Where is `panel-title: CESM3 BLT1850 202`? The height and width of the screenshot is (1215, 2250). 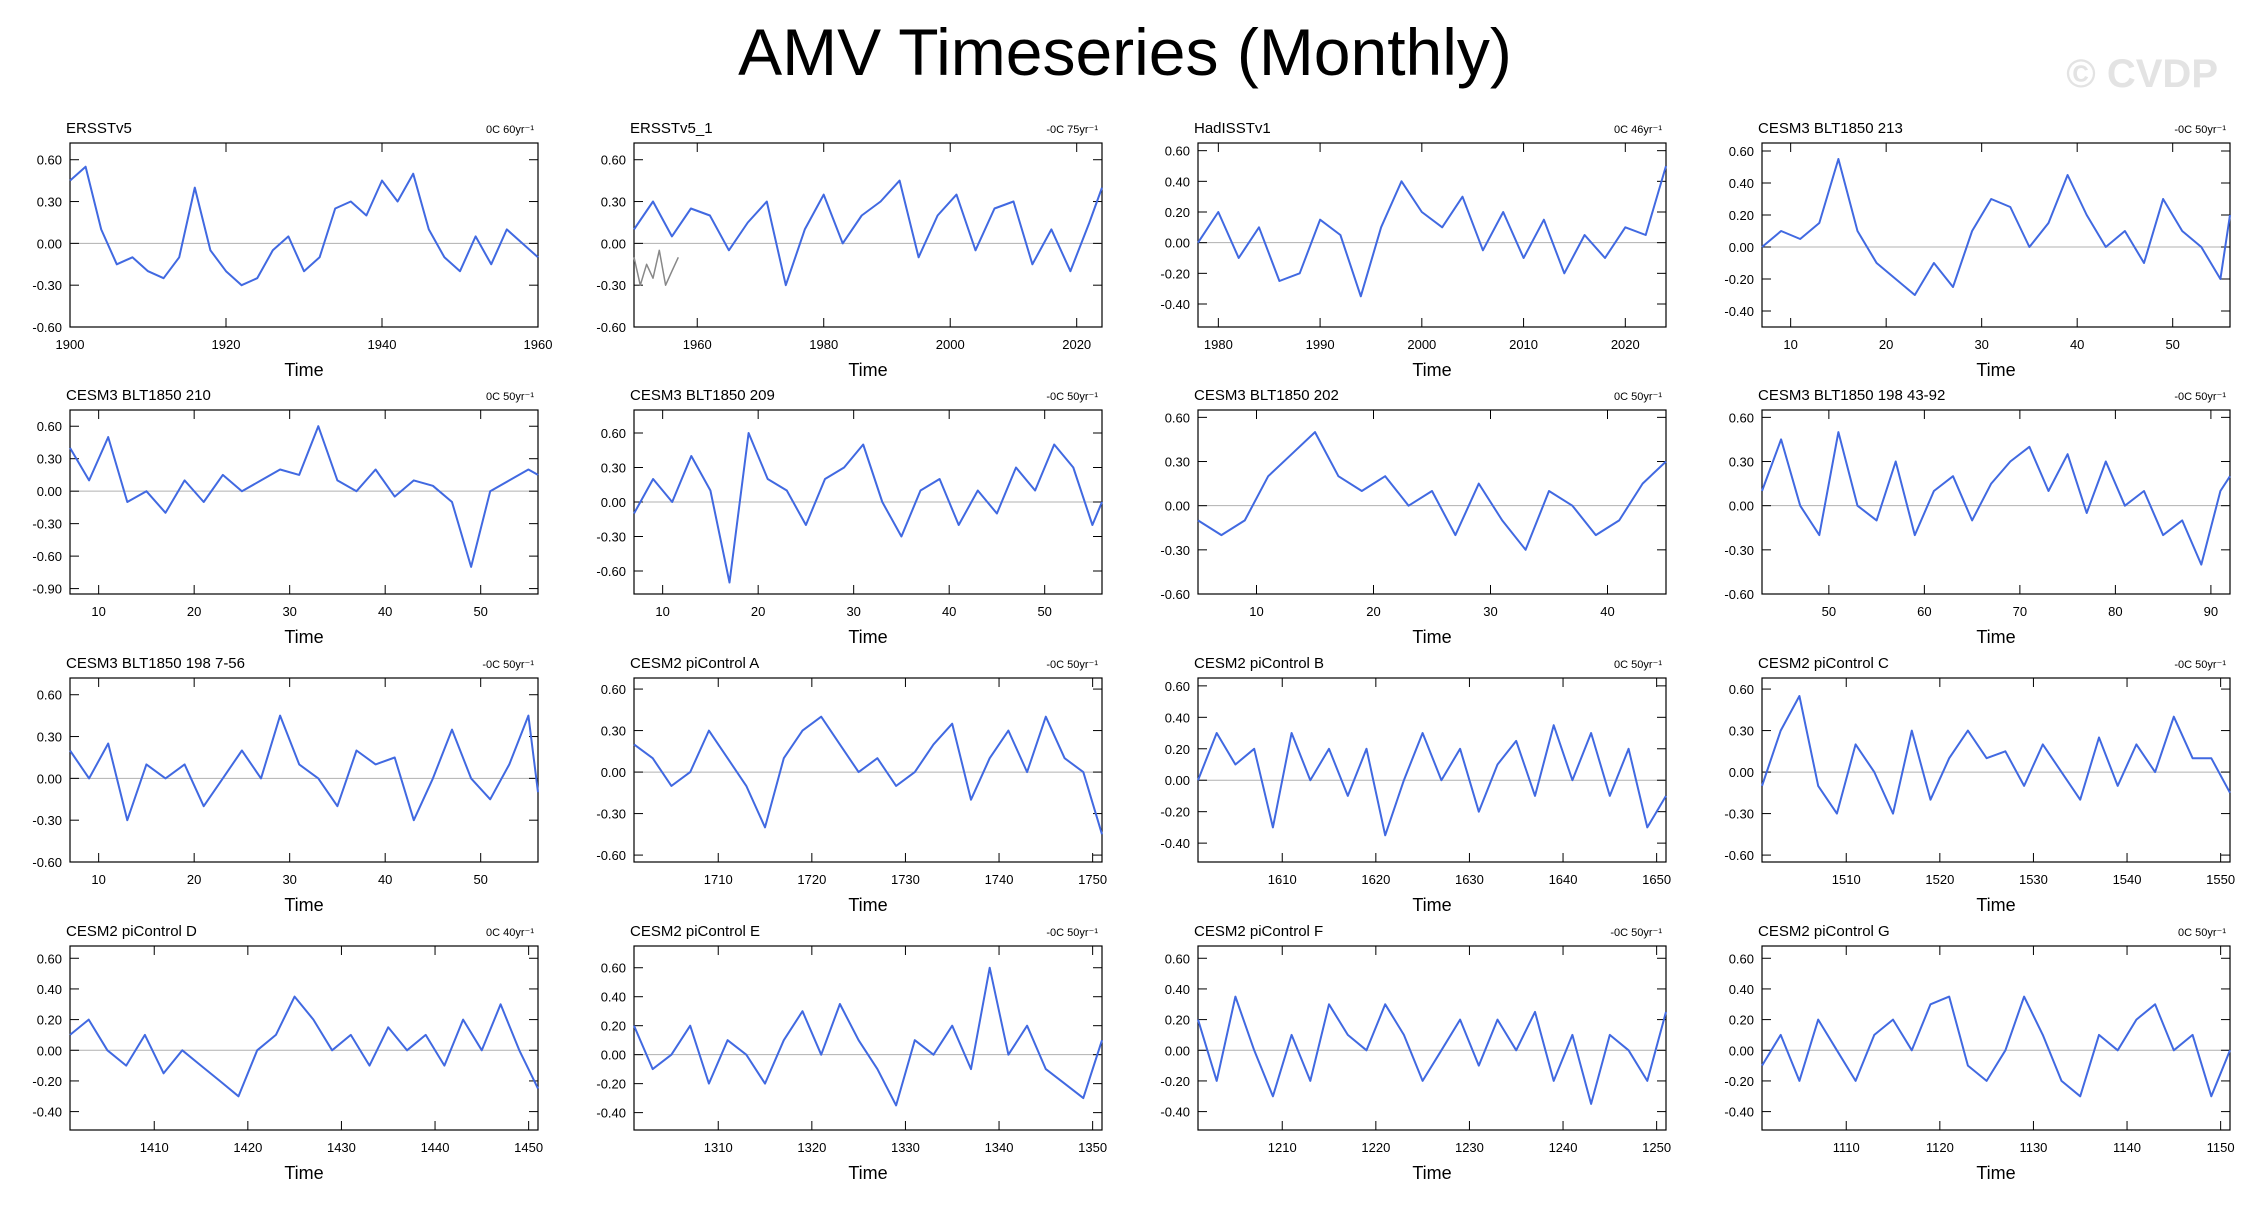
panel-title: CESM3 BLT1850 202 is located at coordinates (1266, 395).